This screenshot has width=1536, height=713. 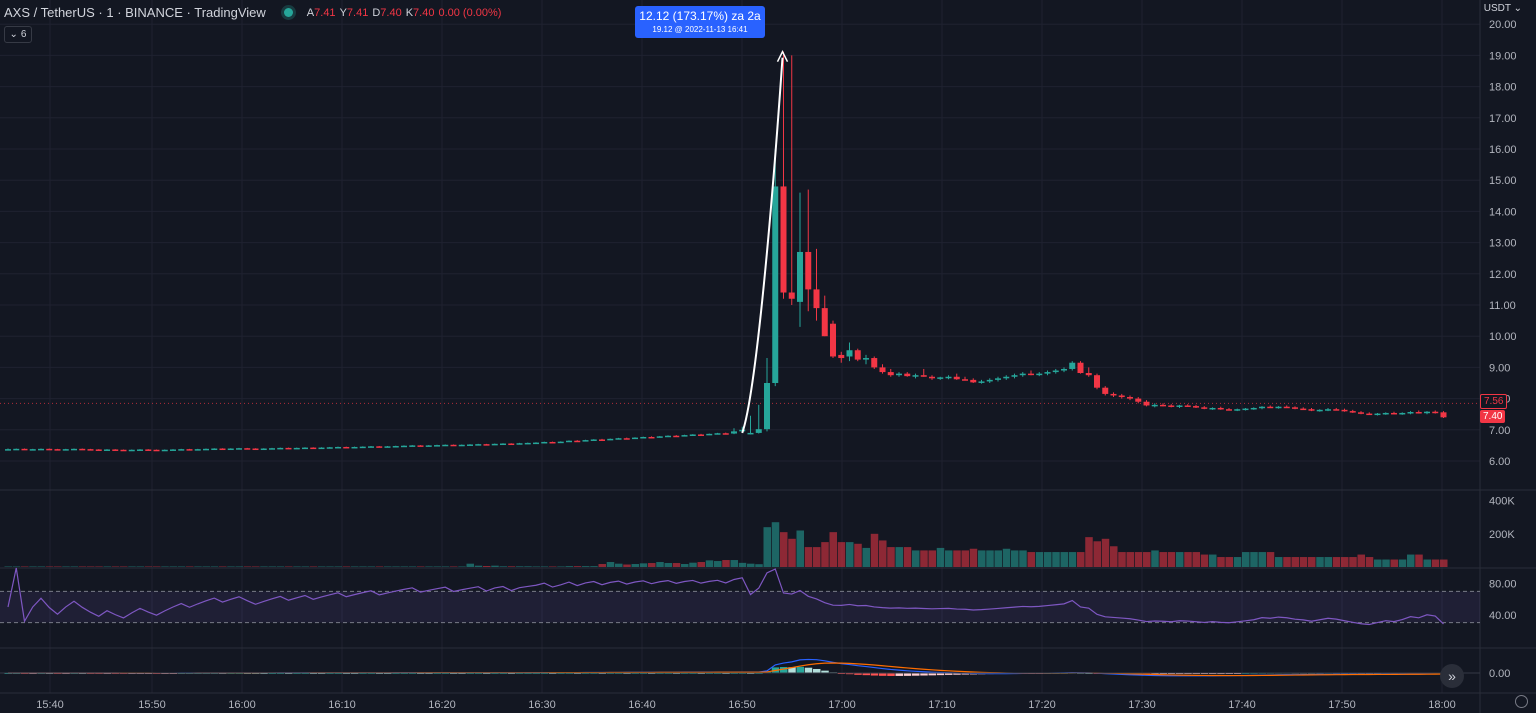 What do you see at coordinates (742, 705) in the screenshot?
I see `time-tick-label: 16:50` at bounding box center [742, 705].